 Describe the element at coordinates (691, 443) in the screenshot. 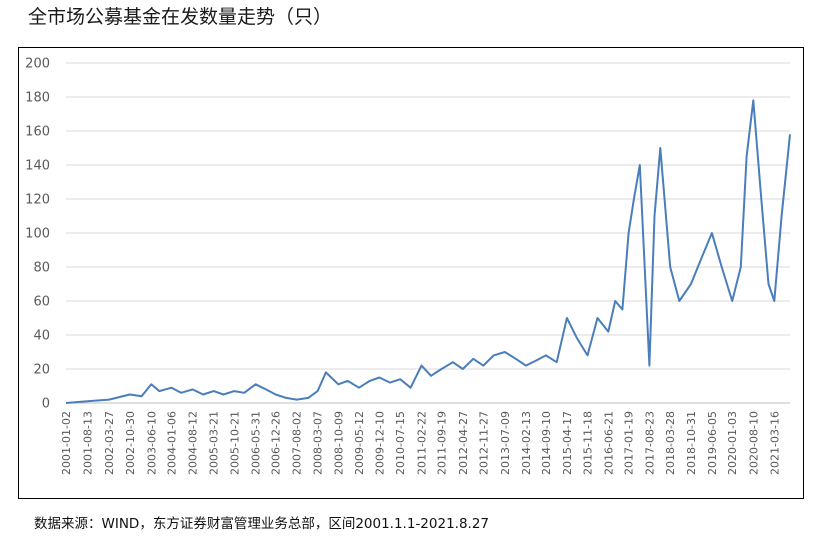

I see `x-tick-label: 2018-10-31` at that location.